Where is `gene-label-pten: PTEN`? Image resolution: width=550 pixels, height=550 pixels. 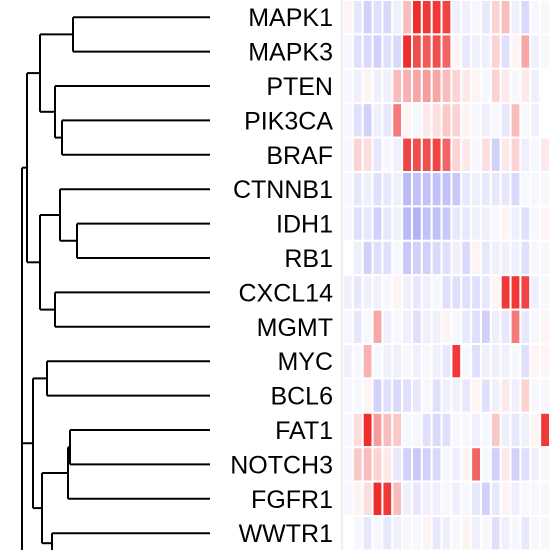 gene-label-pten: PTEN is located at coordinates (299, 87).